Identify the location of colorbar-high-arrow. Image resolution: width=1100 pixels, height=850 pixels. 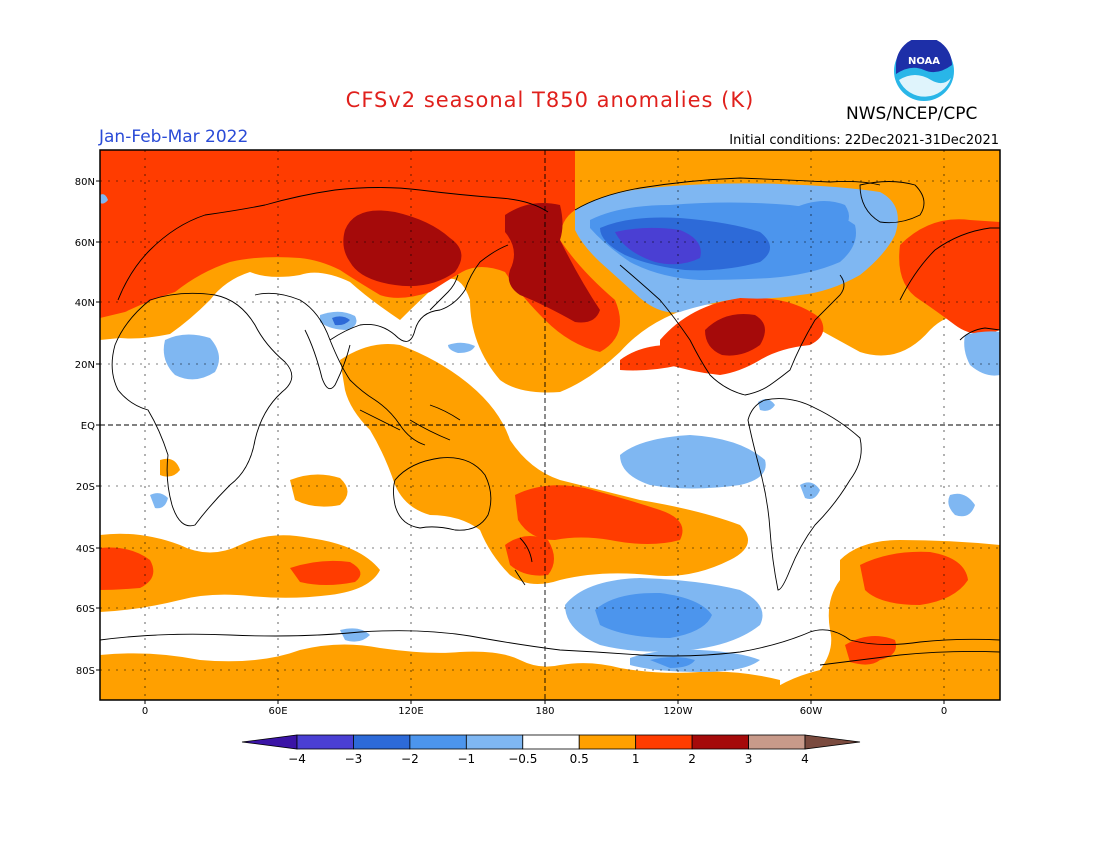
(832, 742).